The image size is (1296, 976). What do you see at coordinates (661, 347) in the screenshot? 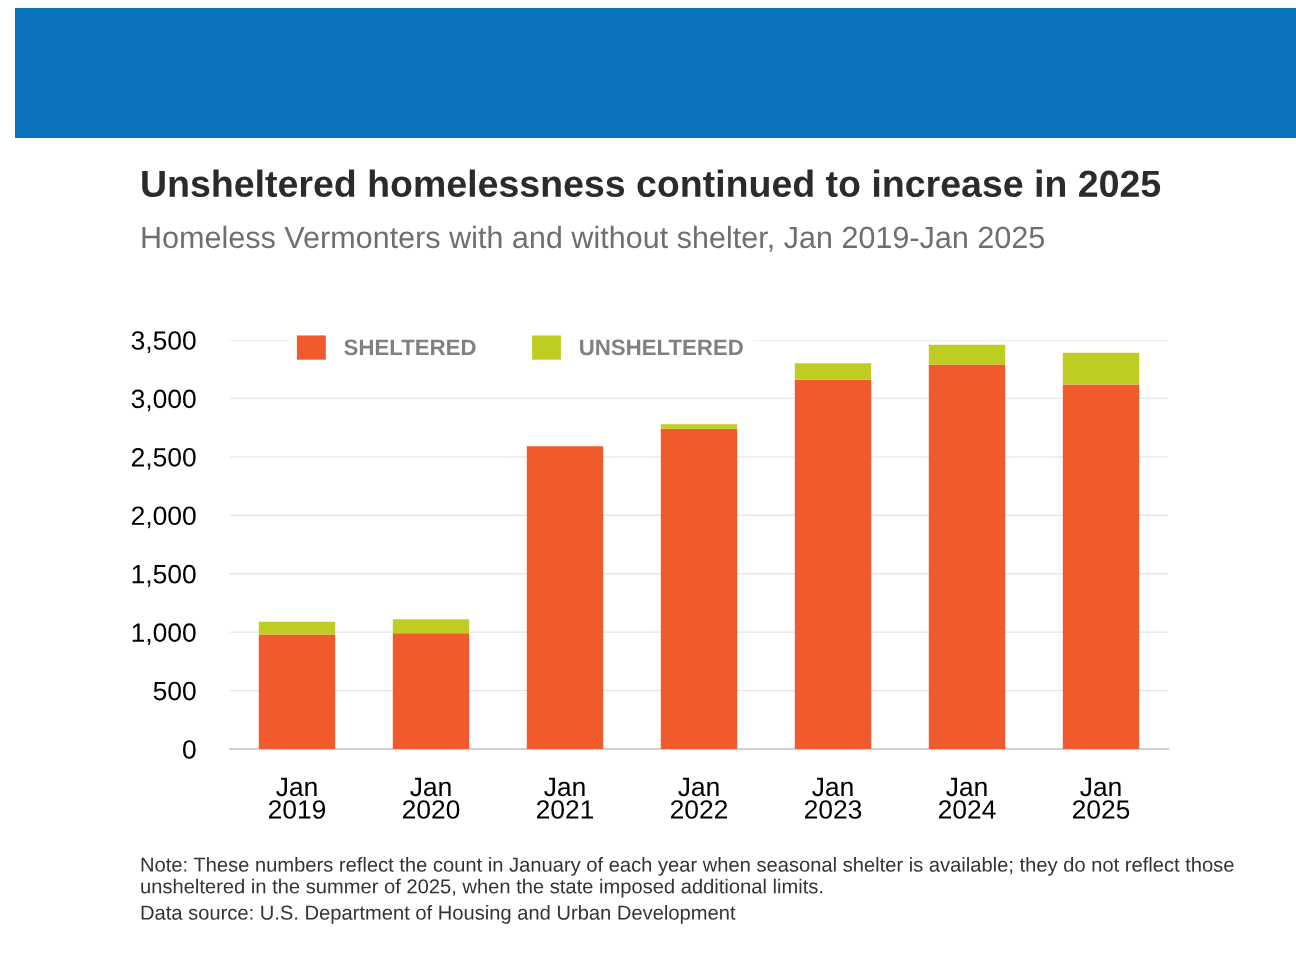
I see `legend-label: UNSHELTERED` at bounding box center [661, 347].